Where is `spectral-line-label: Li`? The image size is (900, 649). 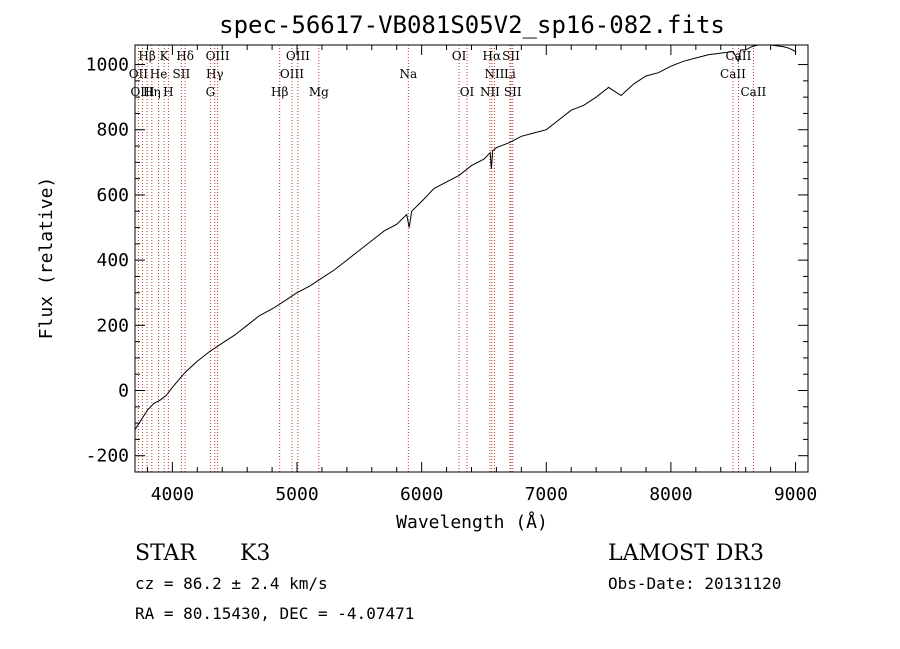 spectral-line-label: Li is located at coordinates (510, 74).